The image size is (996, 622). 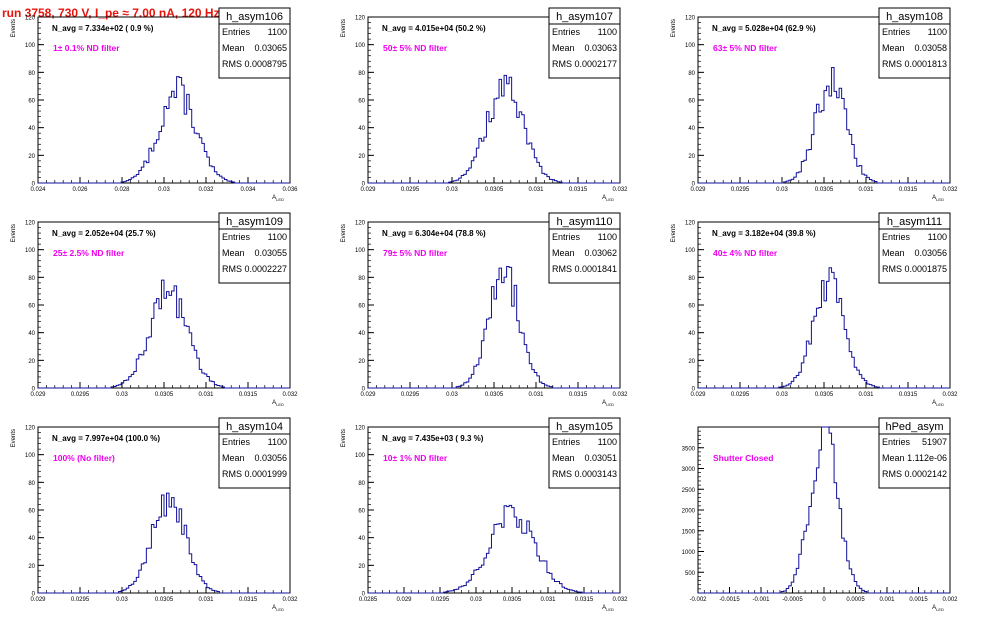 What do you see at coordinates (918, 600) in the screenshot?
I see `x-tick-label: 0.0015` at bounding box center [918, 600].